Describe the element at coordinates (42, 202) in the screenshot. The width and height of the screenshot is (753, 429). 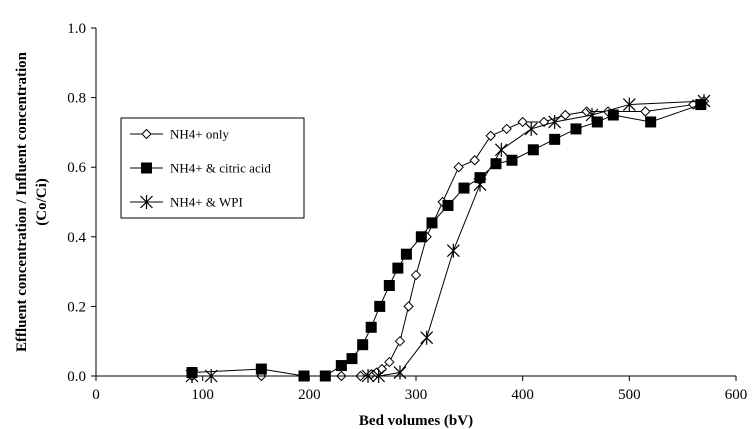
I see `y-axis-title-line2: (Co/Ci)` at that location.